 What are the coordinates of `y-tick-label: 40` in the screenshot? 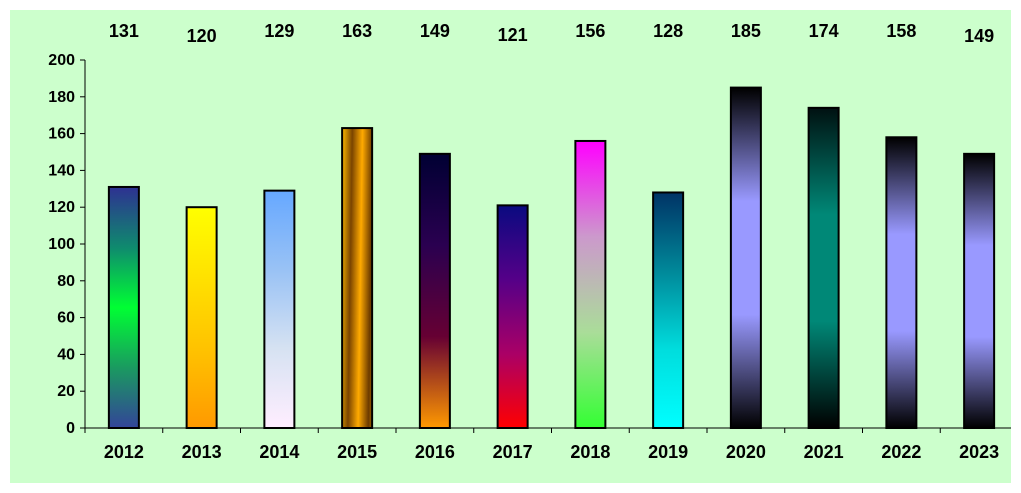 It's located at (66, 354).